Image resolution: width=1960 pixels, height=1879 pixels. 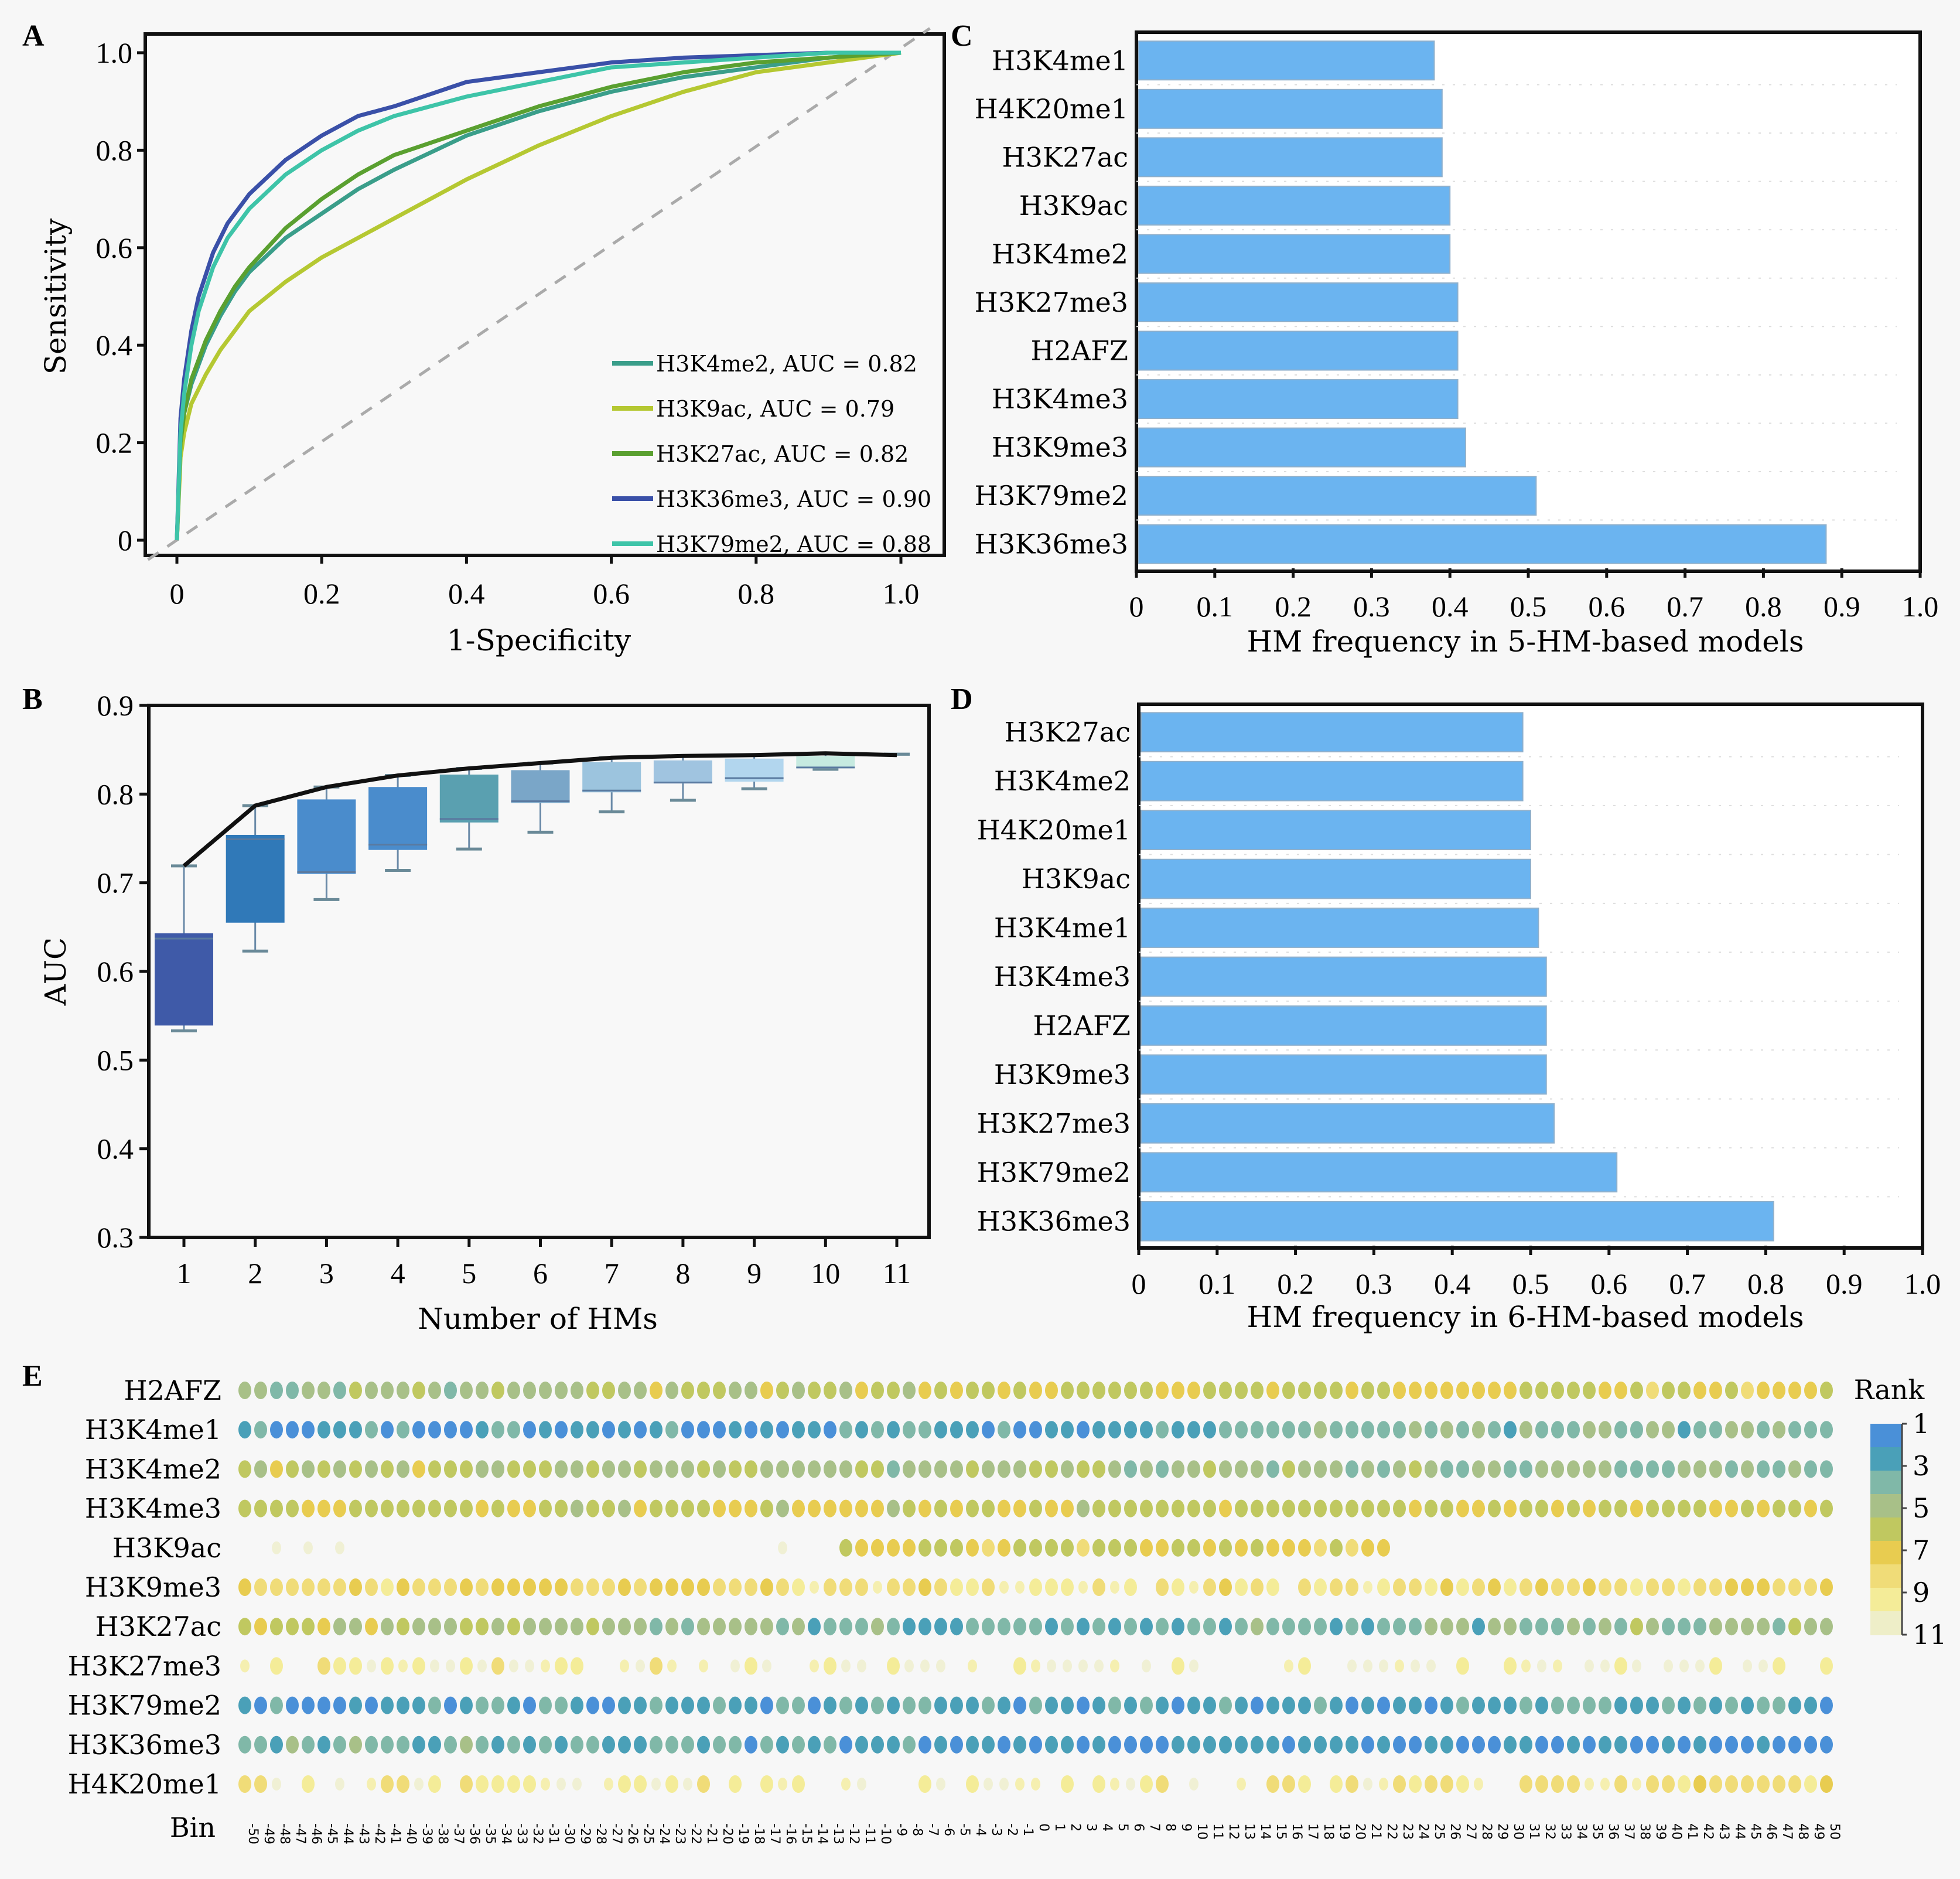 What do you see at coordinates (56, 296) in the screenshot?
I see `y-axis-label: Sensitivity` at bounding box center [56, 296].